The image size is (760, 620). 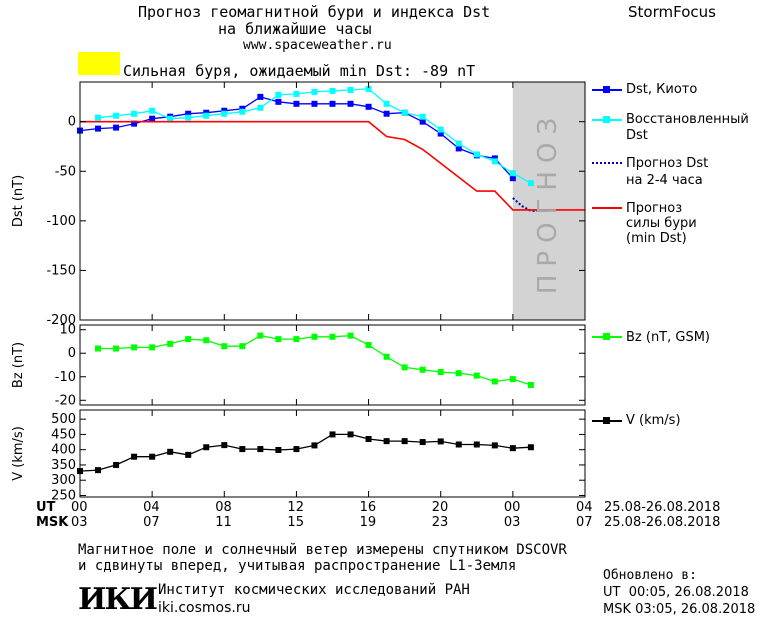 What do you see at coordinates (65, 400) in the screenshot?
I see `y-tick-label: -20` at bounding box center [65, 400].